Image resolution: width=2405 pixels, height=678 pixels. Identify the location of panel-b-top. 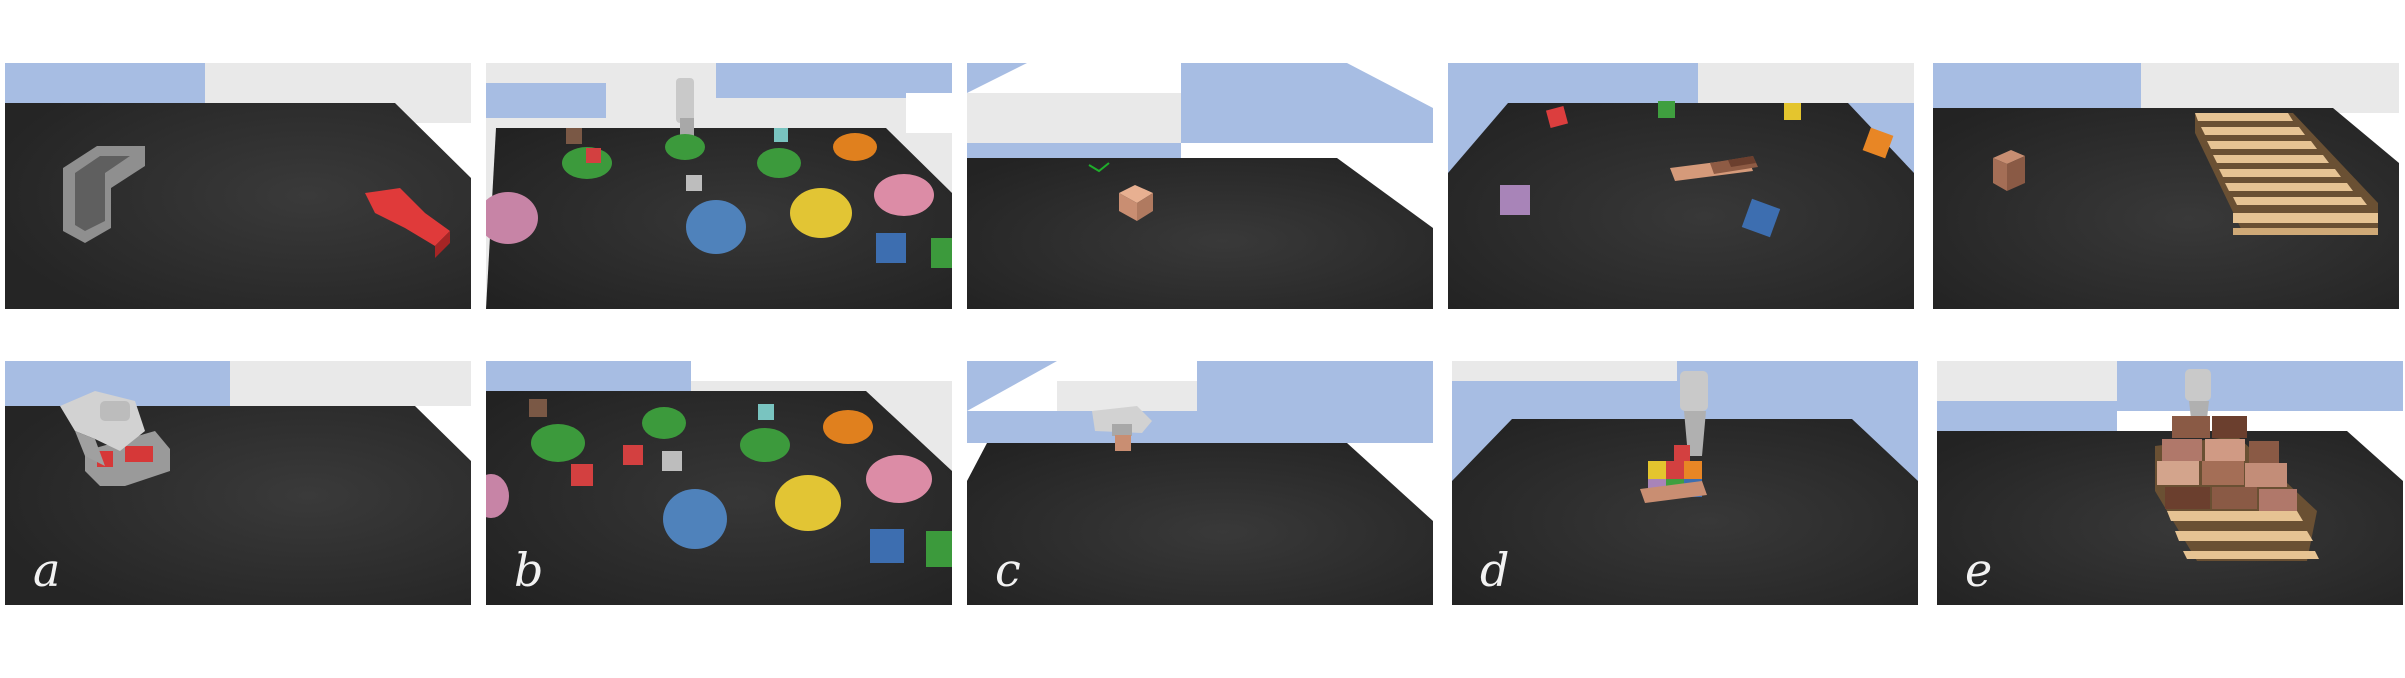
(719, 186).